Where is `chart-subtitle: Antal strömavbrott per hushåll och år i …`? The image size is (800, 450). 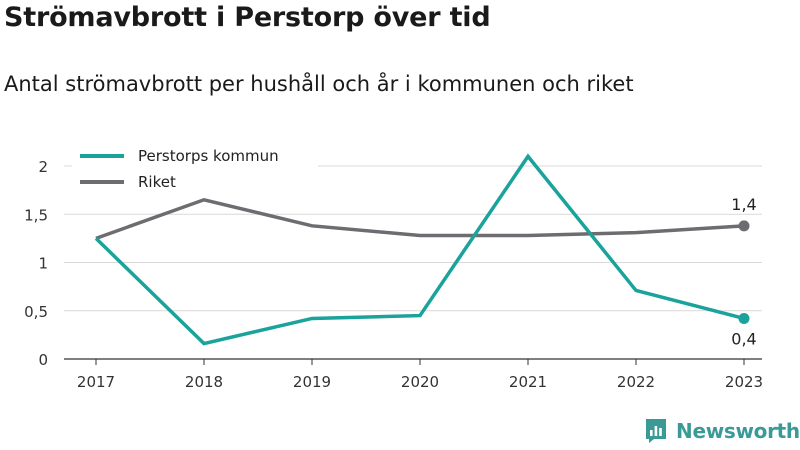 chart-subtitle: Antal strömavbrott per hushåll och år i … is located at coordinates (319, 84).